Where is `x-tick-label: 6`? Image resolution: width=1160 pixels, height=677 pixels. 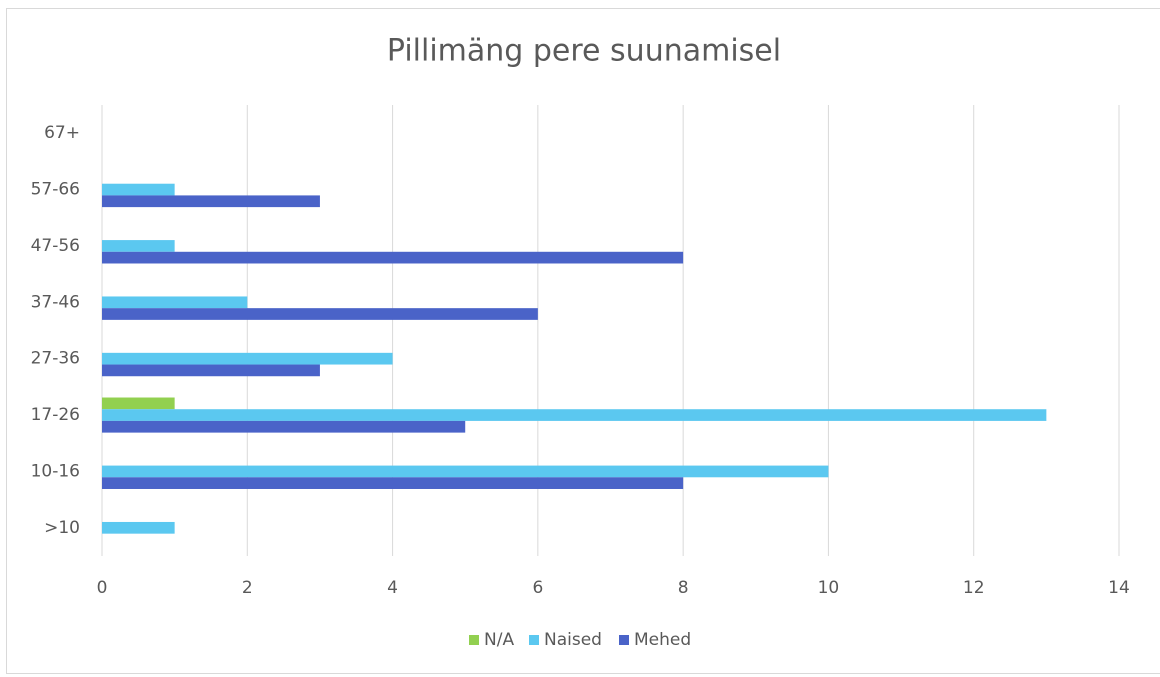 x-tick-label: 6 is located at coordinates (537, 588).